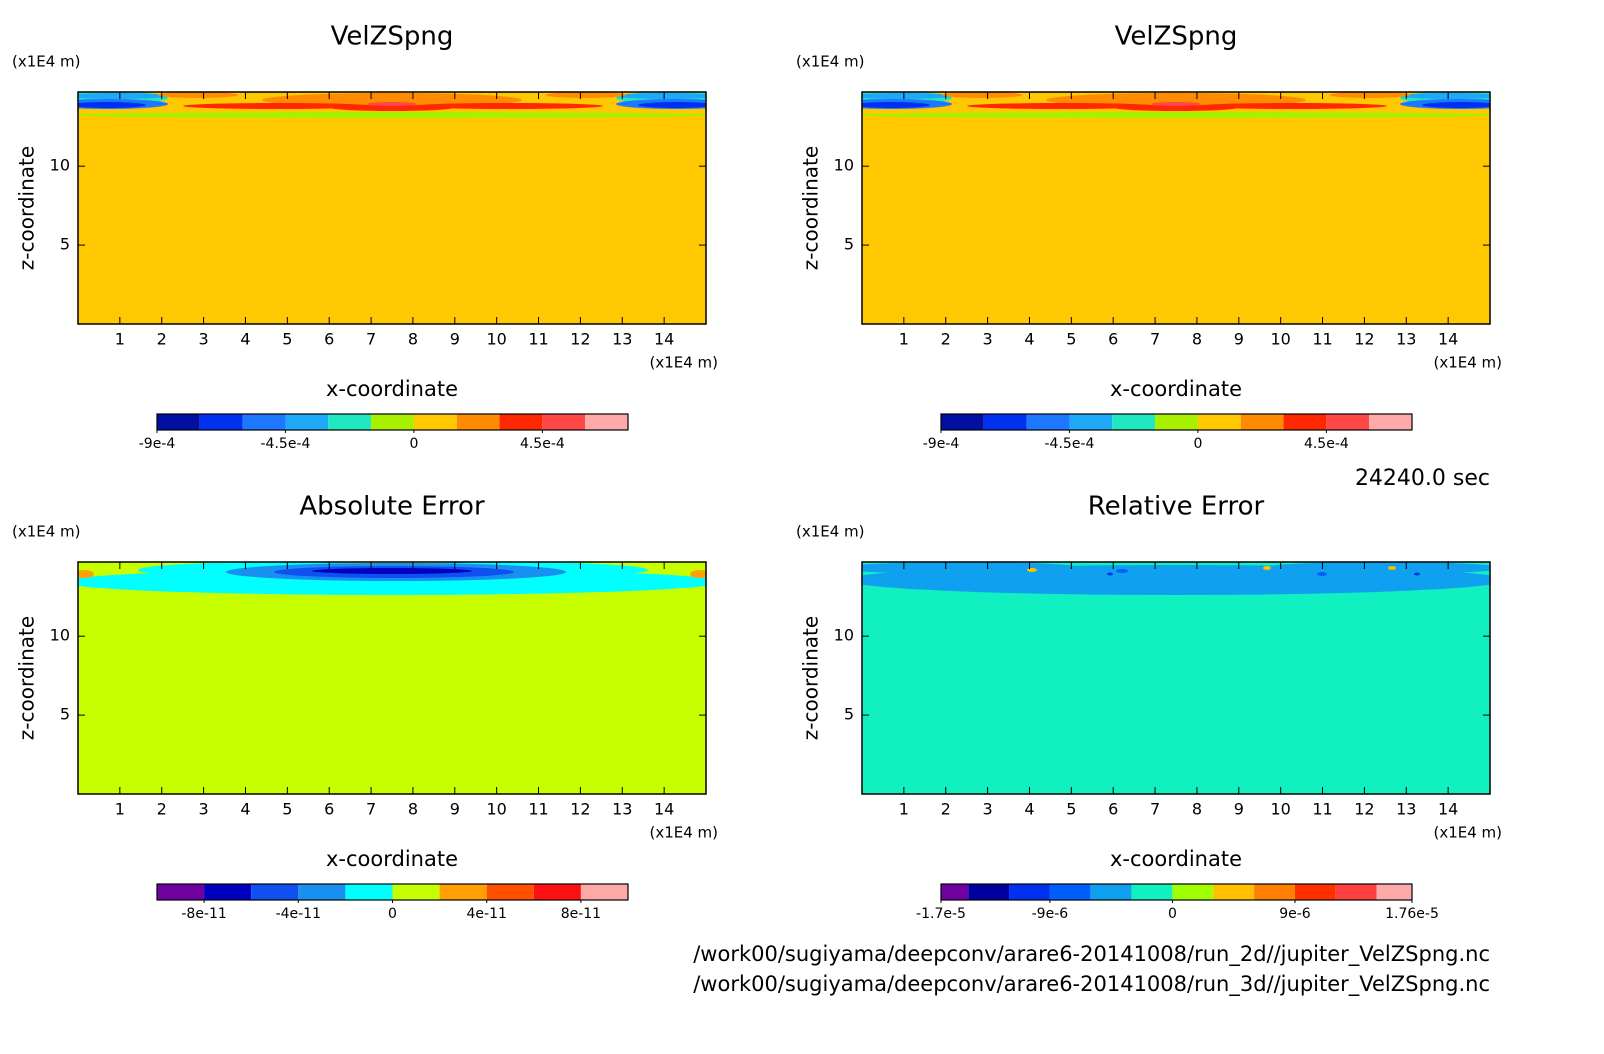  What do you see at coordinates (941, 914) in the screenshot?
I see `colorbar-tick-label: -1.7e-5` at bounding box center [941, 914].